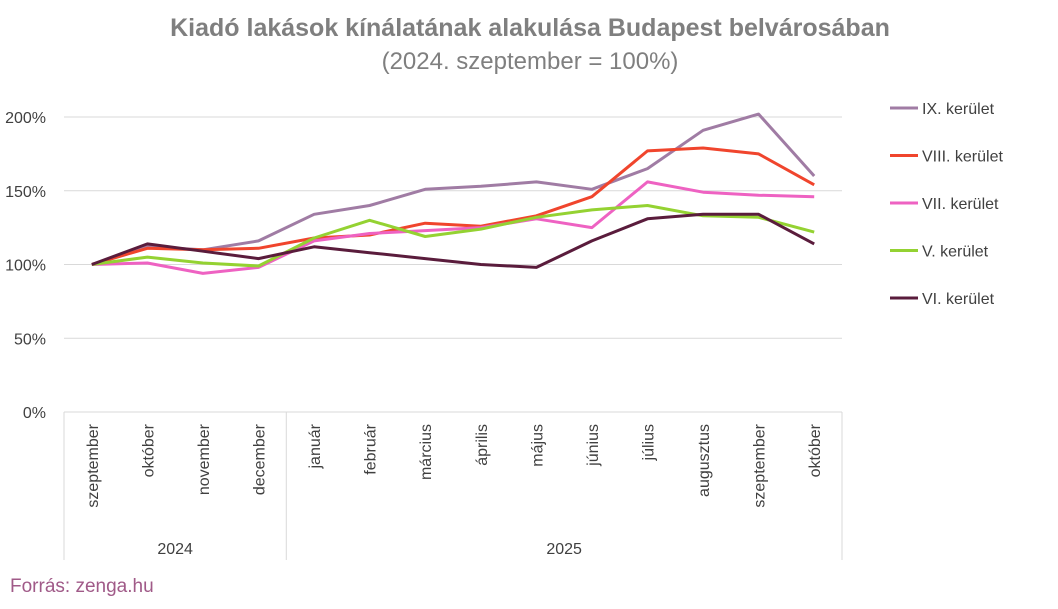 Image resolution: width=1058 pixels, height=609 pixels. Describe the element at coordinates (649, 442) in the screenshot. I see `x-tick-label: július` at that location.